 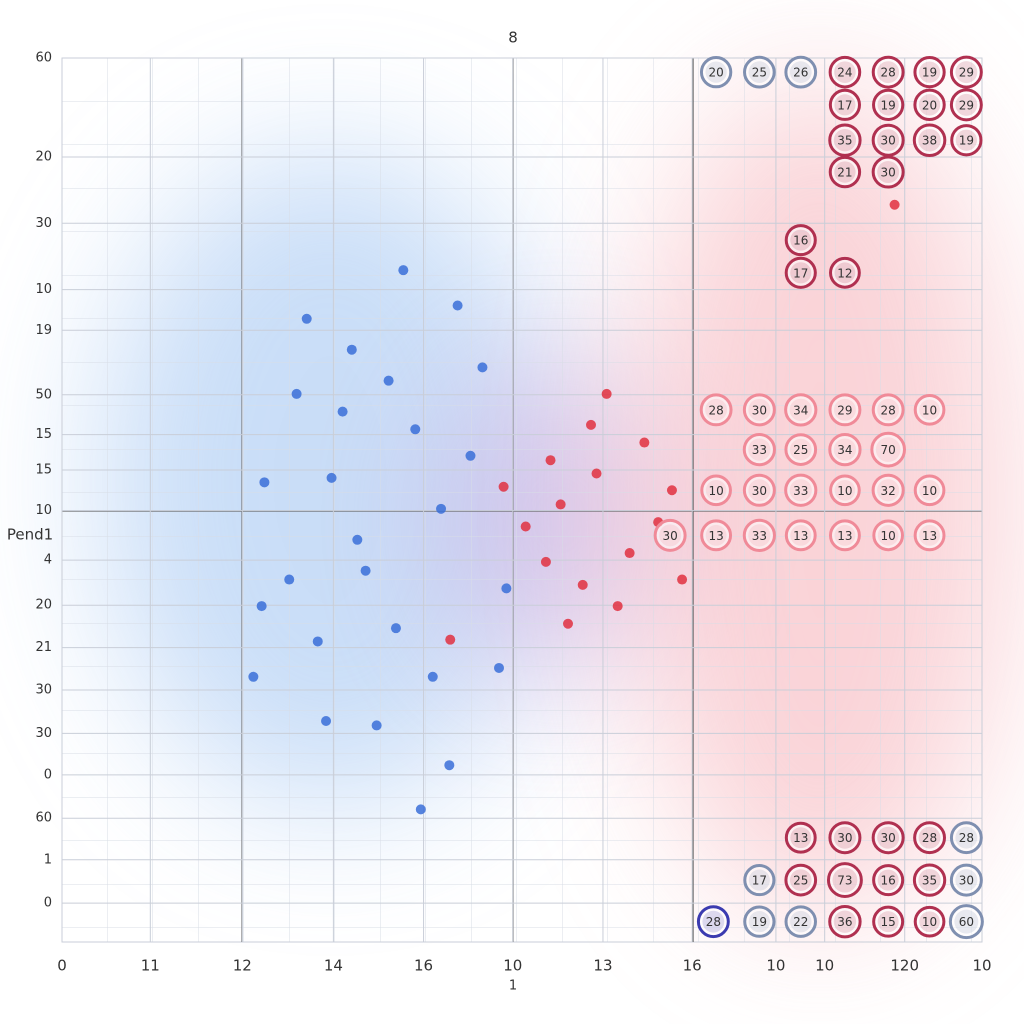 What do you see at coordinates (43, 394) in the screenshot?
I see `y-tick-label: 50` at bounding box center [43, 394].